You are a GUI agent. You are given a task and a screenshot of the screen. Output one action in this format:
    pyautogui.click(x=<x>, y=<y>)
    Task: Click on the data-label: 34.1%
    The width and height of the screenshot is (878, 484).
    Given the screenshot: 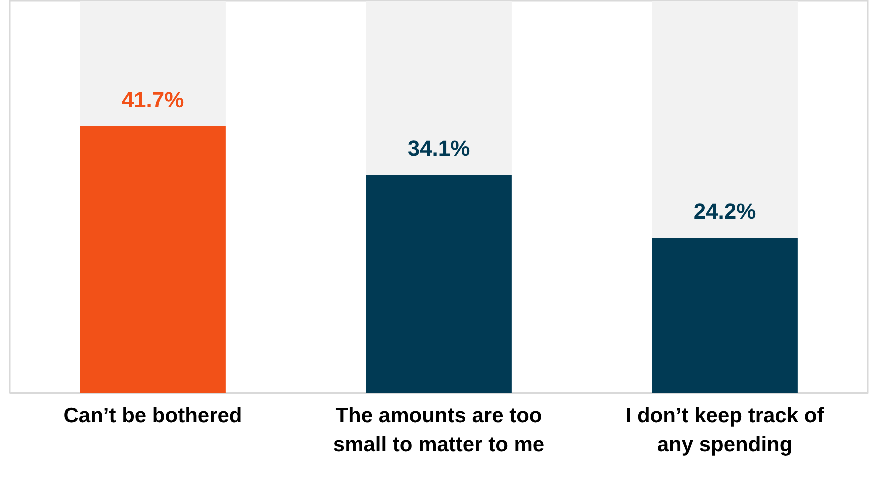 What is the action you would take?
    pyautogui.click(x=439, y=148)
    